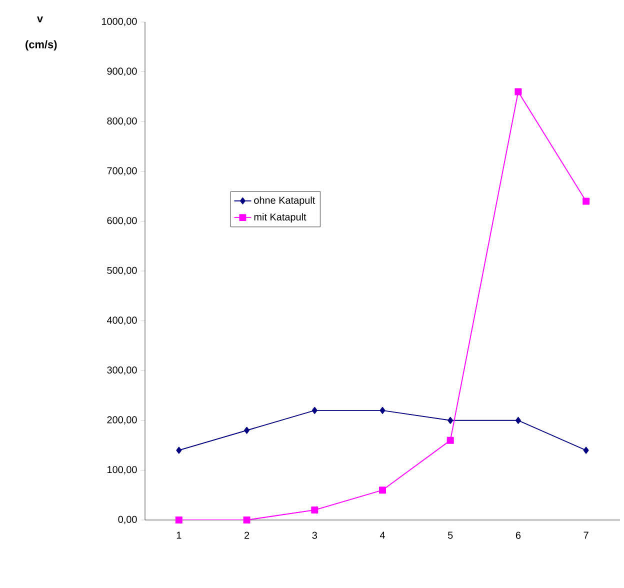 This screenshot has width=624, height=588. Describe the element at coordinates (41, 33) in the screenshot. I see `text: v (cm/s)` at that location.